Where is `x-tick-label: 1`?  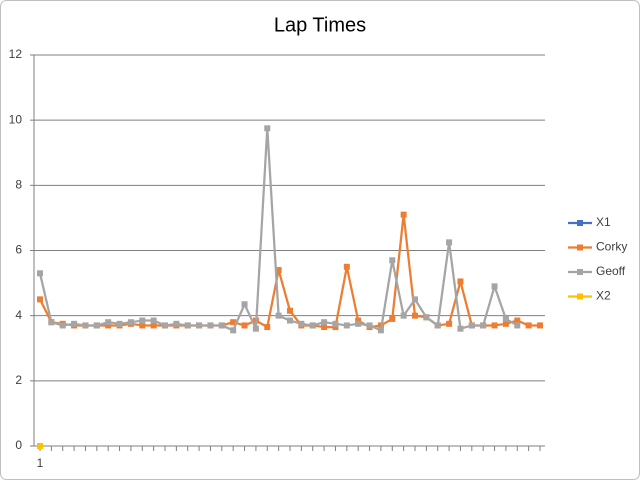
x-tick-label: 1 is located at coordinates (40, 463).